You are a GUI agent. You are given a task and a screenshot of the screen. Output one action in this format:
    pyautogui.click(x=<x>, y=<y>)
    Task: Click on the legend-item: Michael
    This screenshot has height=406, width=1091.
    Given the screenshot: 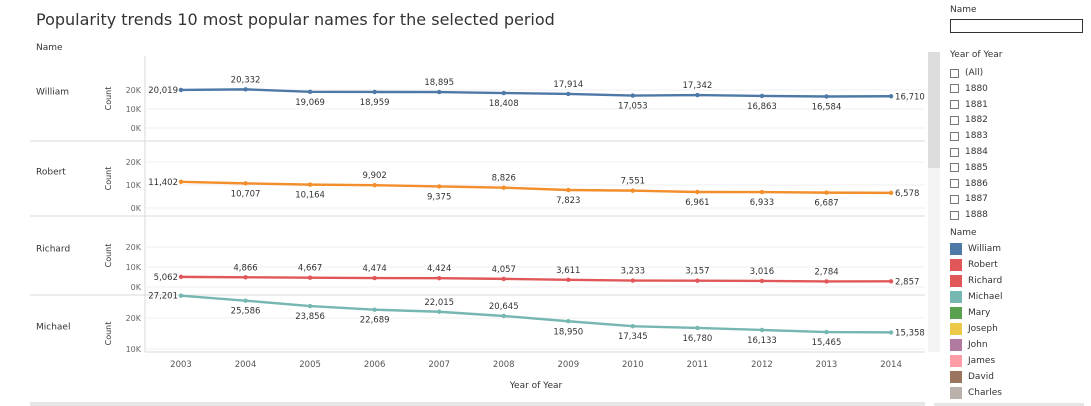 What is the action you would take?
    pyautogui.click(x=976, y=297)
    